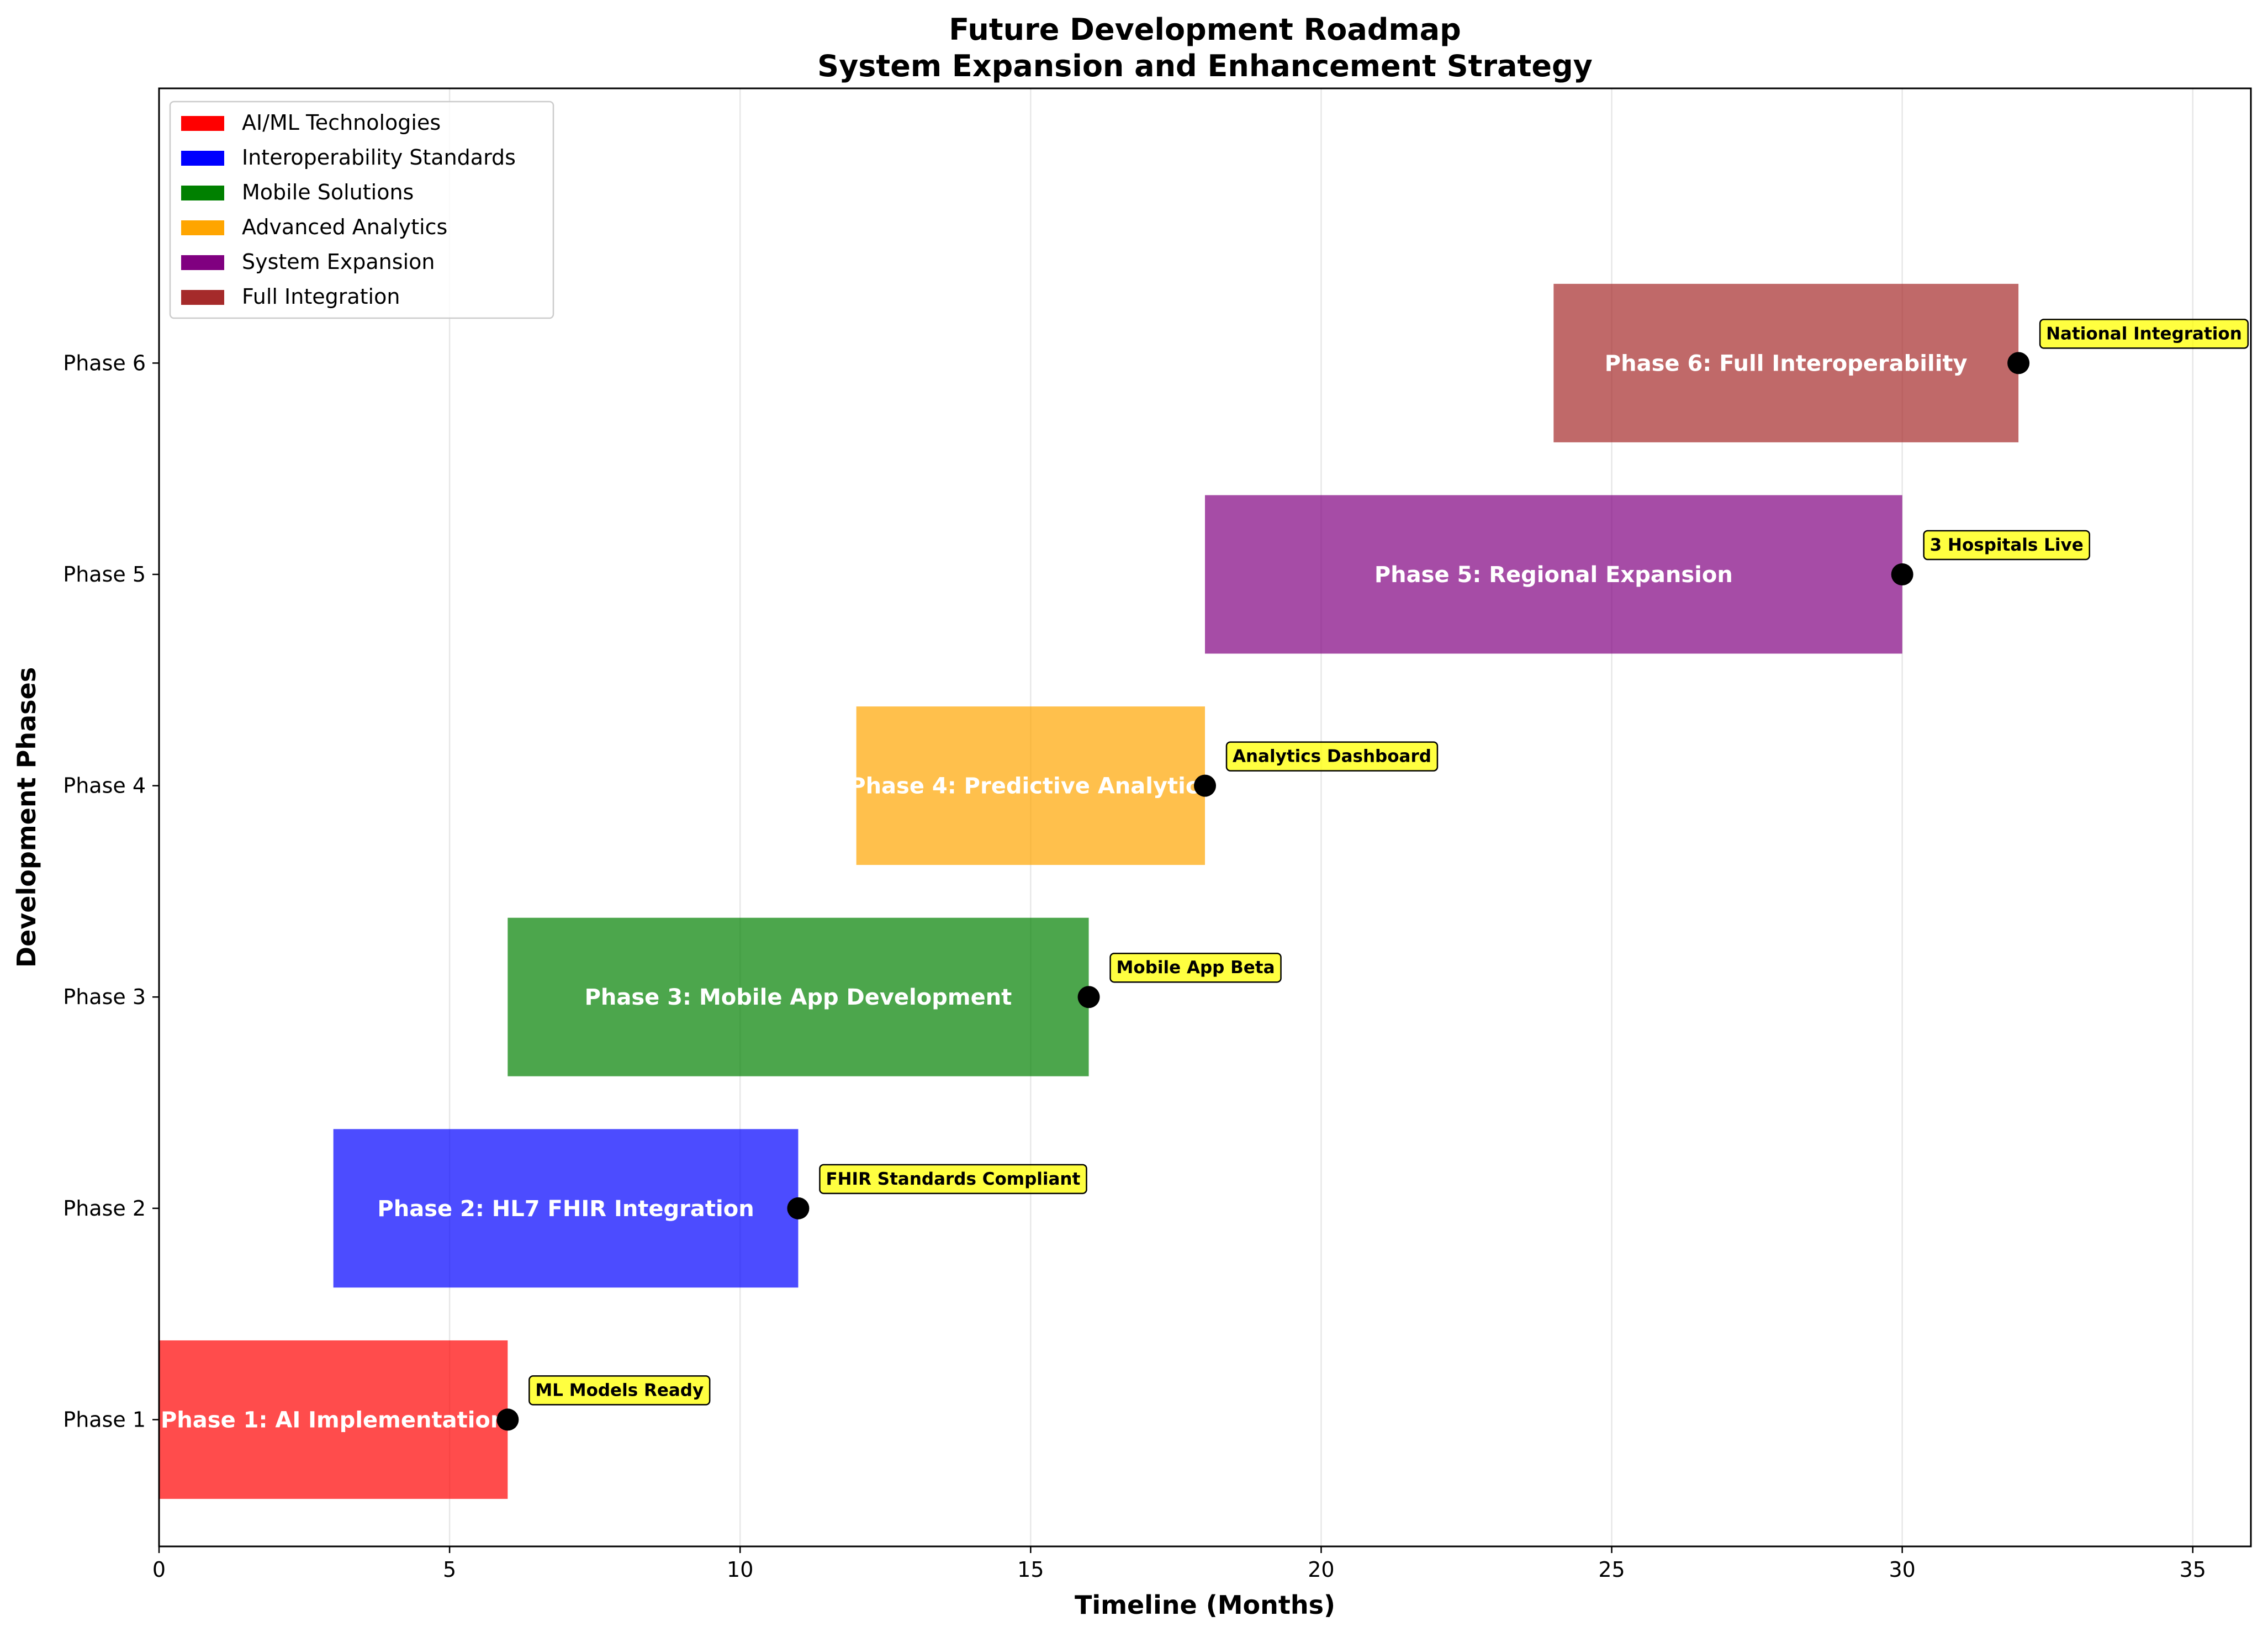 The width and height of the screenshot is (2268, 1637). Describe the element at coordinates (2193, 1569) in the screenshot. I see `x-tick-label: 35` at that location.